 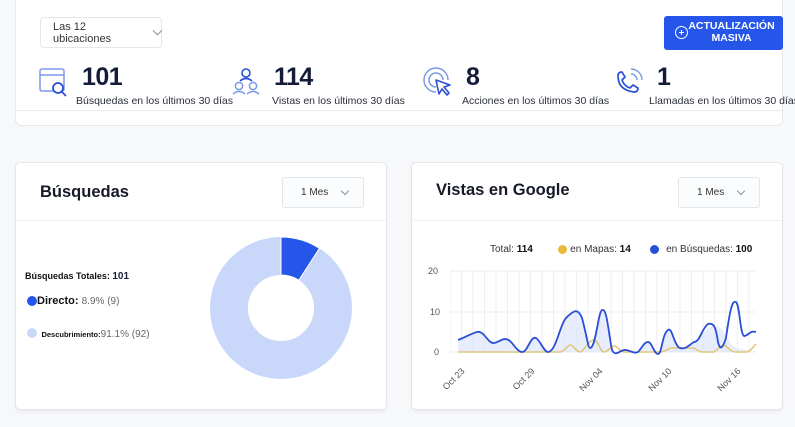 I want to click on searches-donut-chart, so click(x=281, y=307).